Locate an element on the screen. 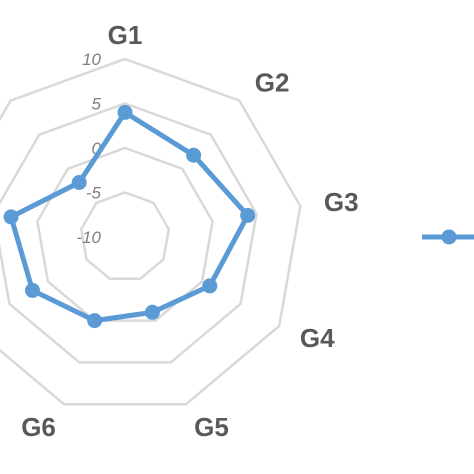 This screenshot has width=474, height=474. category-label-g4: G4 is located at coordinates (317, 338).